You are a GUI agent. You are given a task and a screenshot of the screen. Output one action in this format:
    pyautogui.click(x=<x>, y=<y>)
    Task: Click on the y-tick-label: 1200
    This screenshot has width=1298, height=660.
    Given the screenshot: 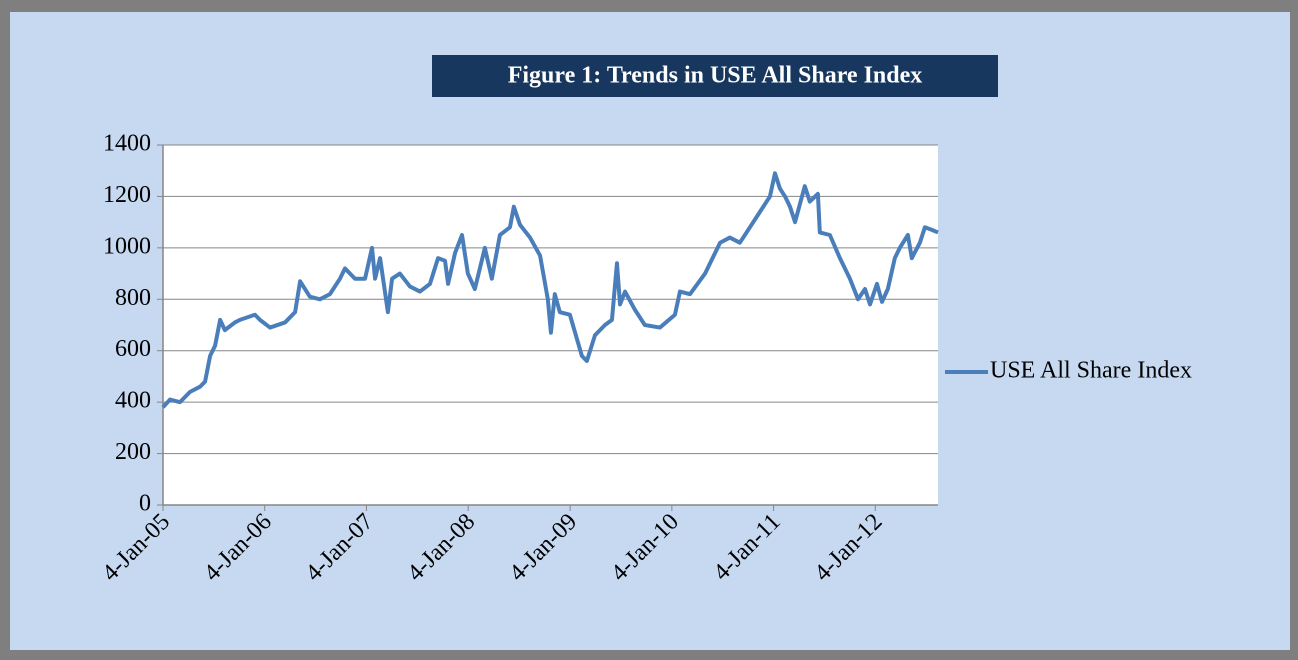 What is the action you would take?
    pyautogui.click(x=127, y=195)
    